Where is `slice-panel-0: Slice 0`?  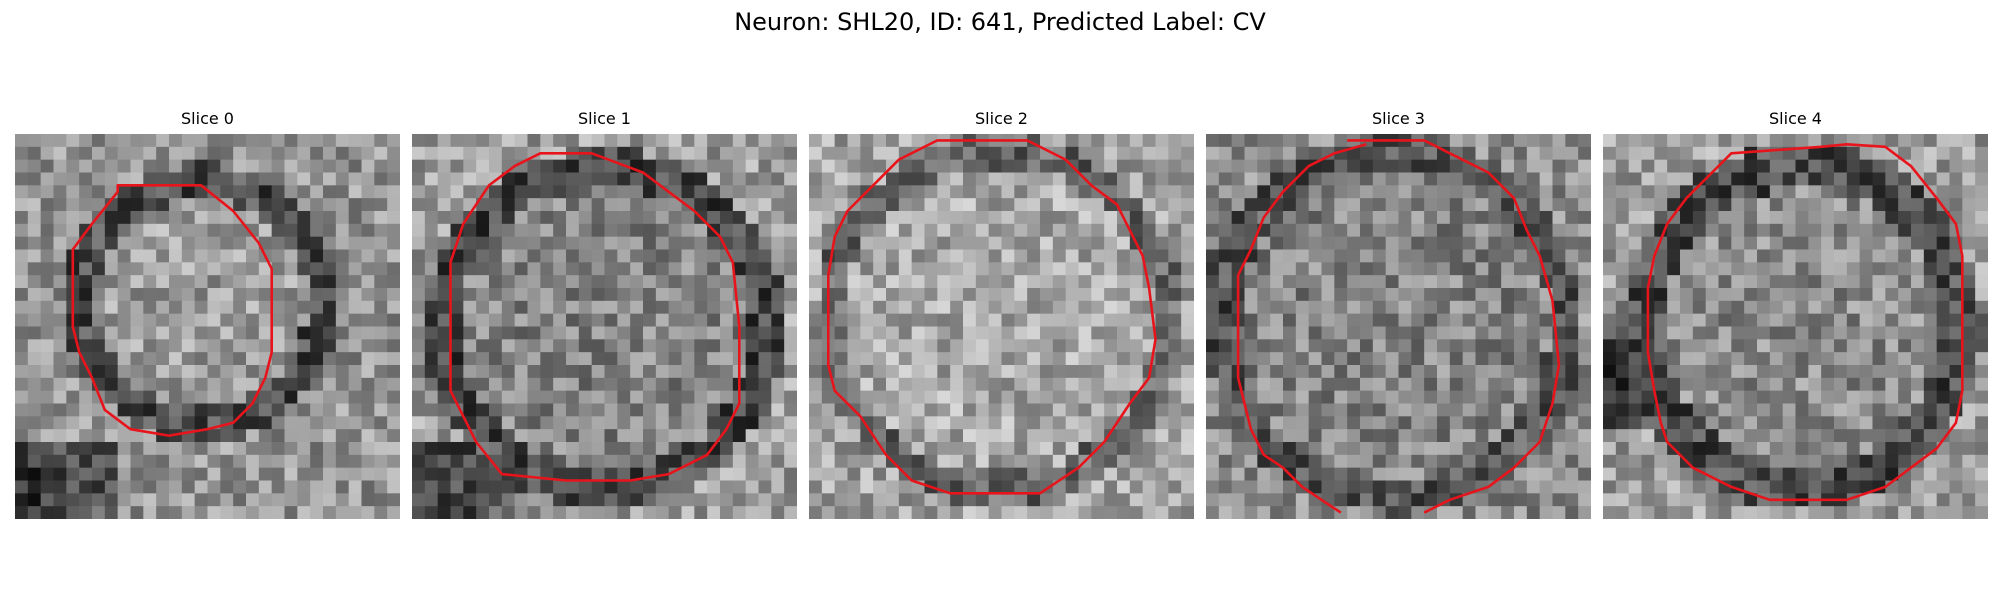 slice-panel-0: Slice 0 is located at coordinates (207, 313).